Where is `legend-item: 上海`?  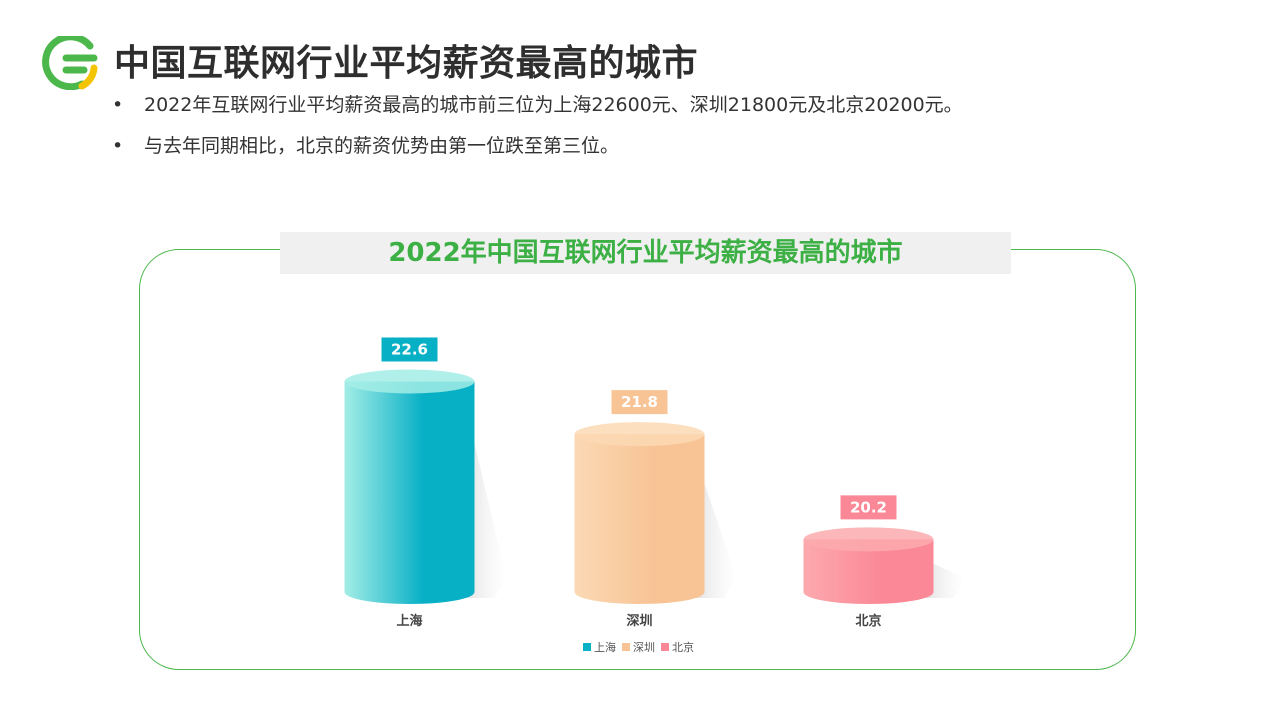 legend-item: 上海 is located at coordinates (599, 647).